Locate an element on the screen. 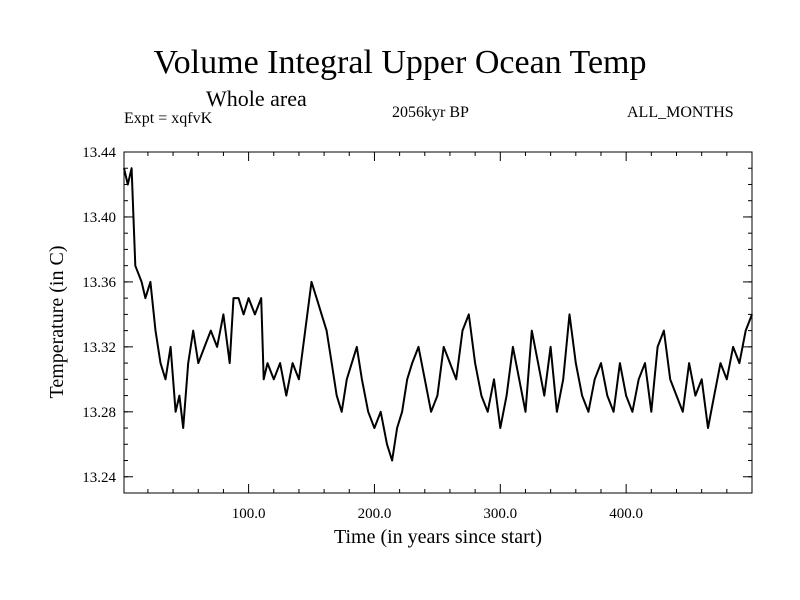  y-tick-label: 13.36 is located at coordinates (99, 283).